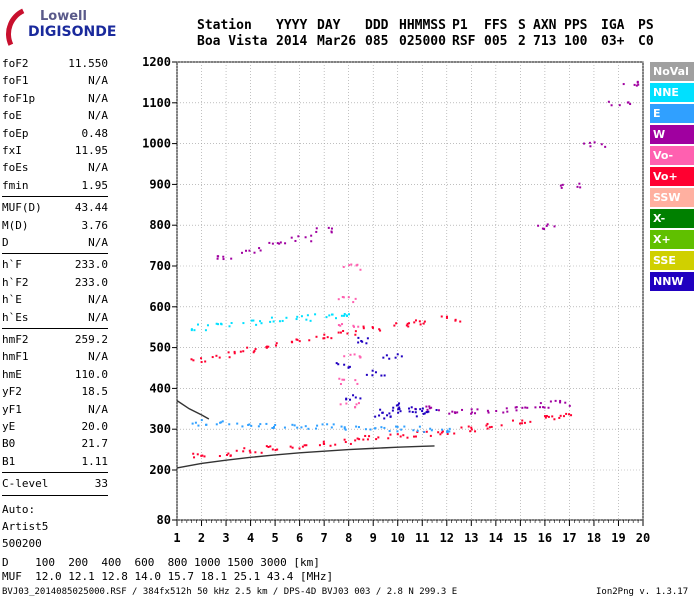 This screenshot has height=600, width=700. Describe the element at coordinates (9, 426) in the screenshot. I see `param-name: yE` at that location.